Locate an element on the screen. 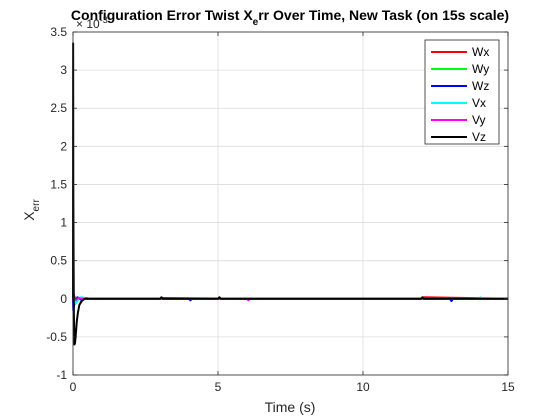  y-tick-label: 1.5 is located at coordinates (58, 184).